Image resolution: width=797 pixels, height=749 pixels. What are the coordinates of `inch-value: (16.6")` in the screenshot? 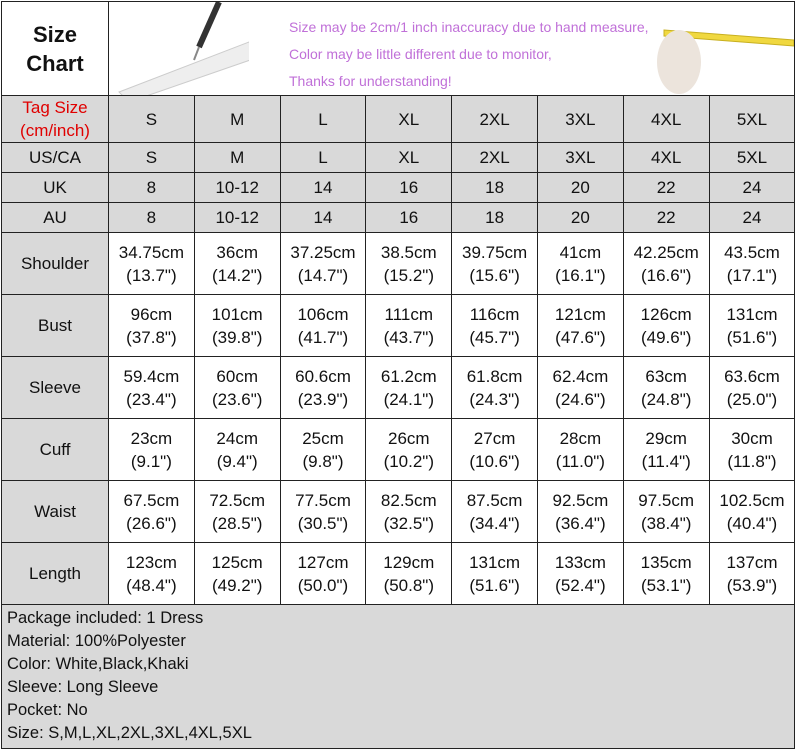 It's located at (666, 275).